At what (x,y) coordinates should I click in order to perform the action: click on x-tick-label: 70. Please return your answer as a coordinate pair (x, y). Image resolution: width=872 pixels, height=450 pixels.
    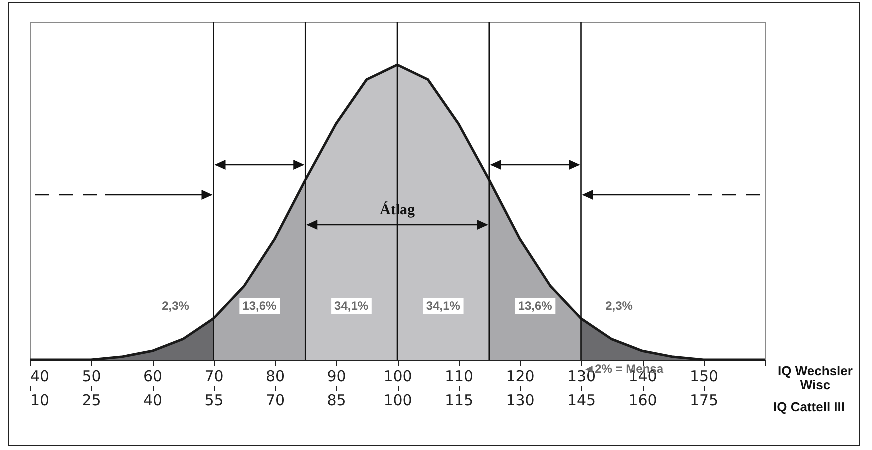
    Looking at the image, I should click on (214, 377).